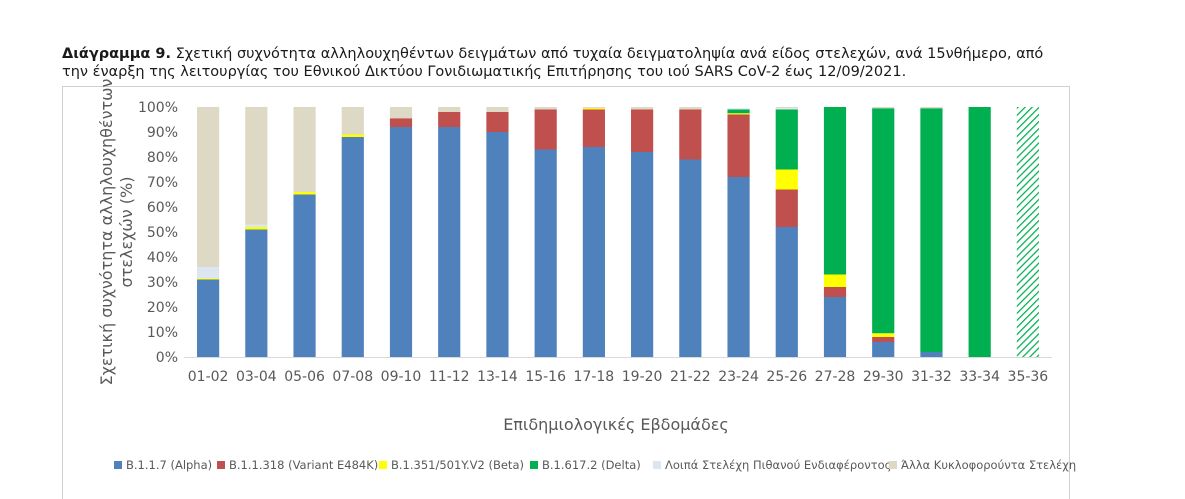  I want to click on x-tick-label: 25-26, so click(786, 377).